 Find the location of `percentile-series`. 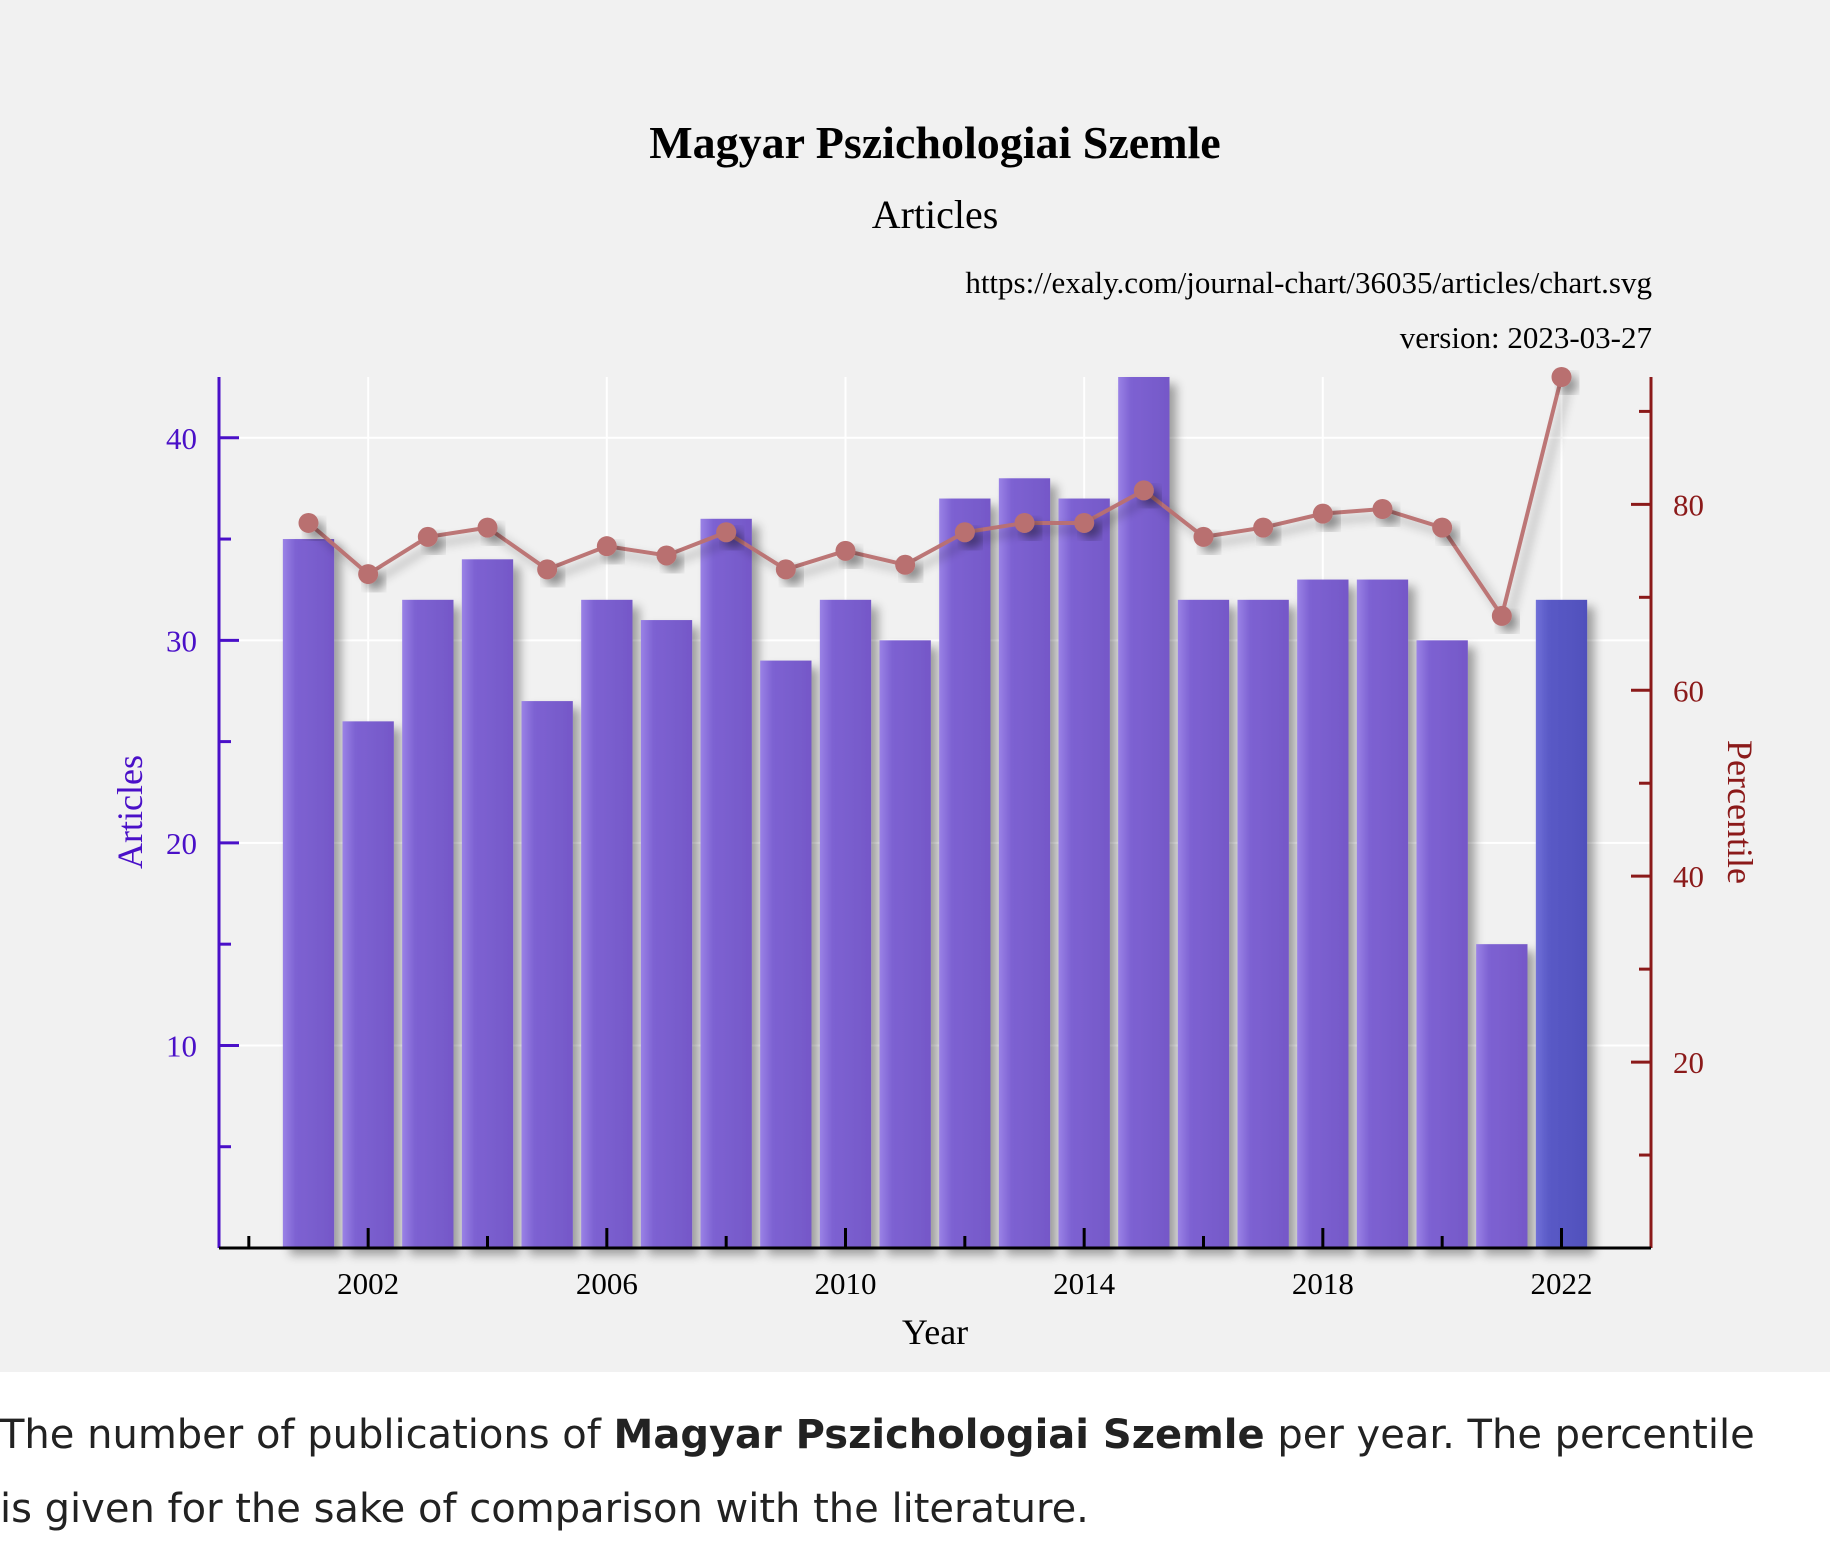

percentile-series is located at coordinates (935, 496).